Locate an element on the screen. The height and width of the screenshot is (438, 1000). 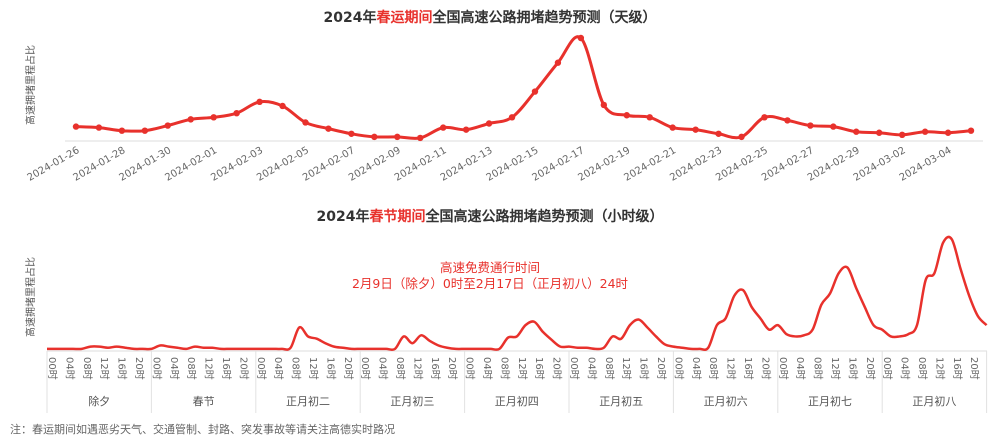
daily-x-tick-label: 2024-03-04 is located at coordinates (926, 164).